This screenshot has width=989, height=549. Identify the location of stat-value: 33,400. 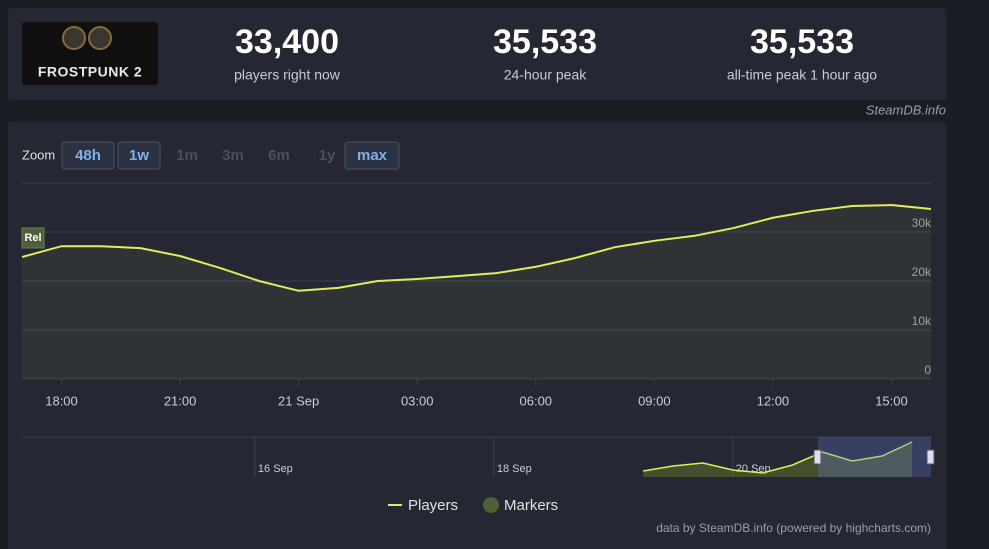
(287, 42).